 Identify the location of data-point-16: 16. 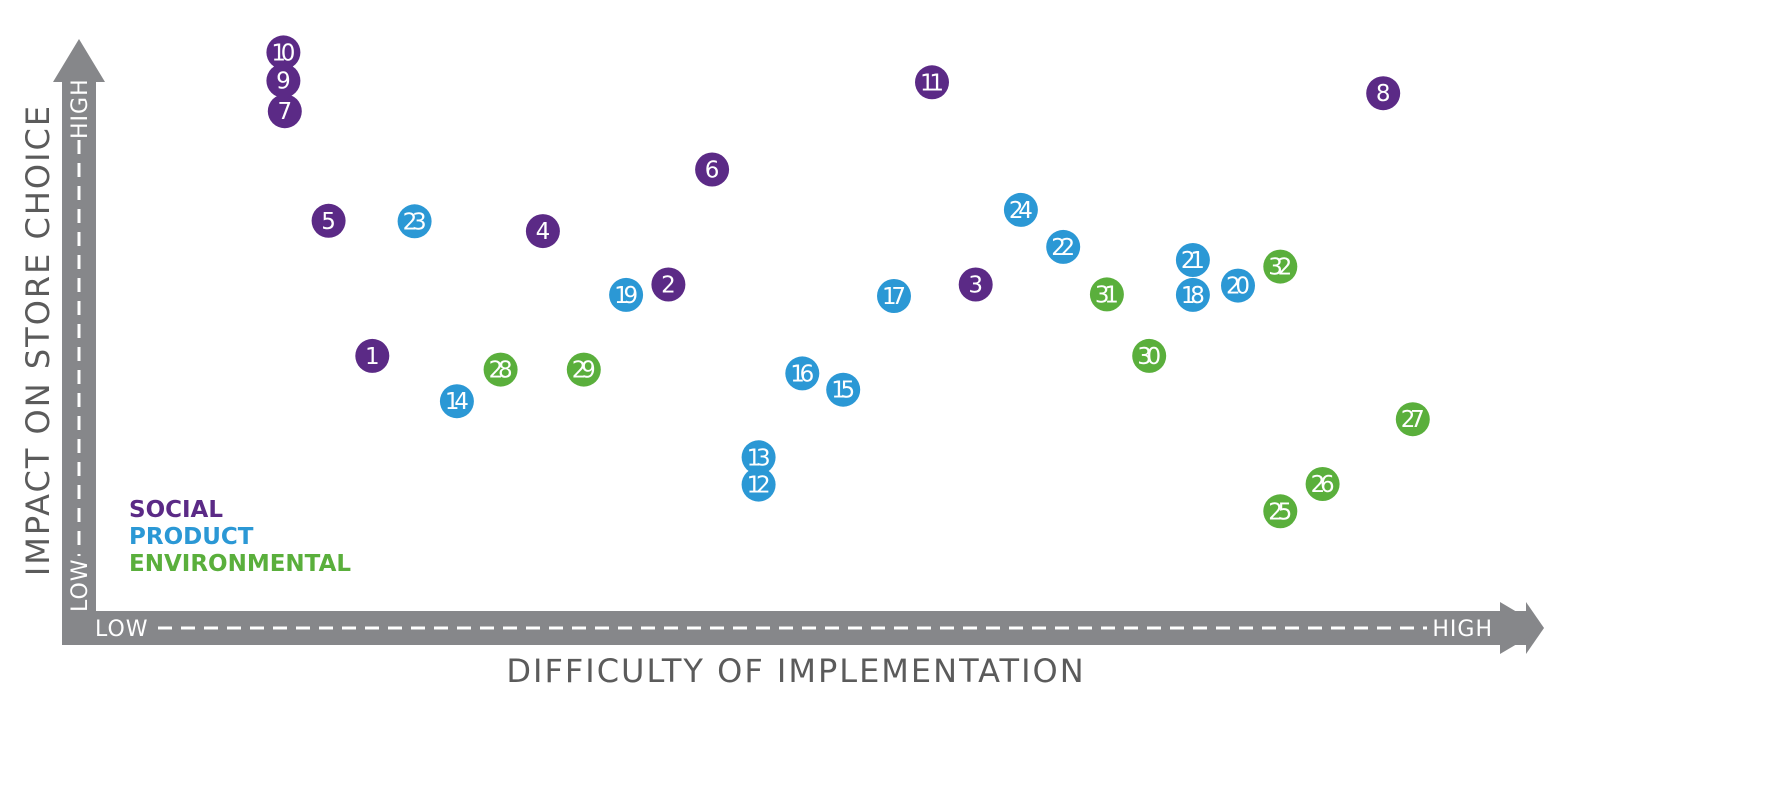
(802, 373).